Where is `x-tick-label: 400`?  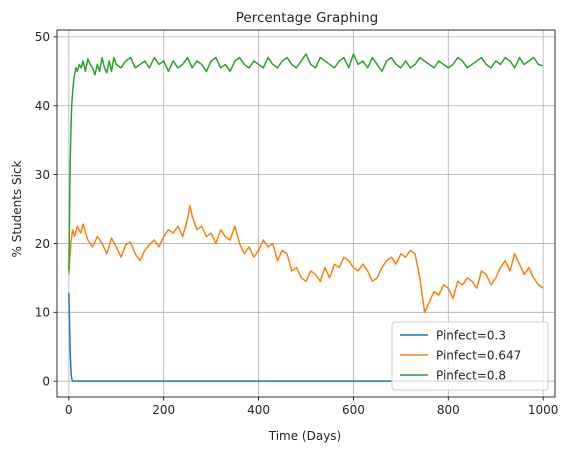
x-tick-label: 400 is located at coordinates (258, 410).